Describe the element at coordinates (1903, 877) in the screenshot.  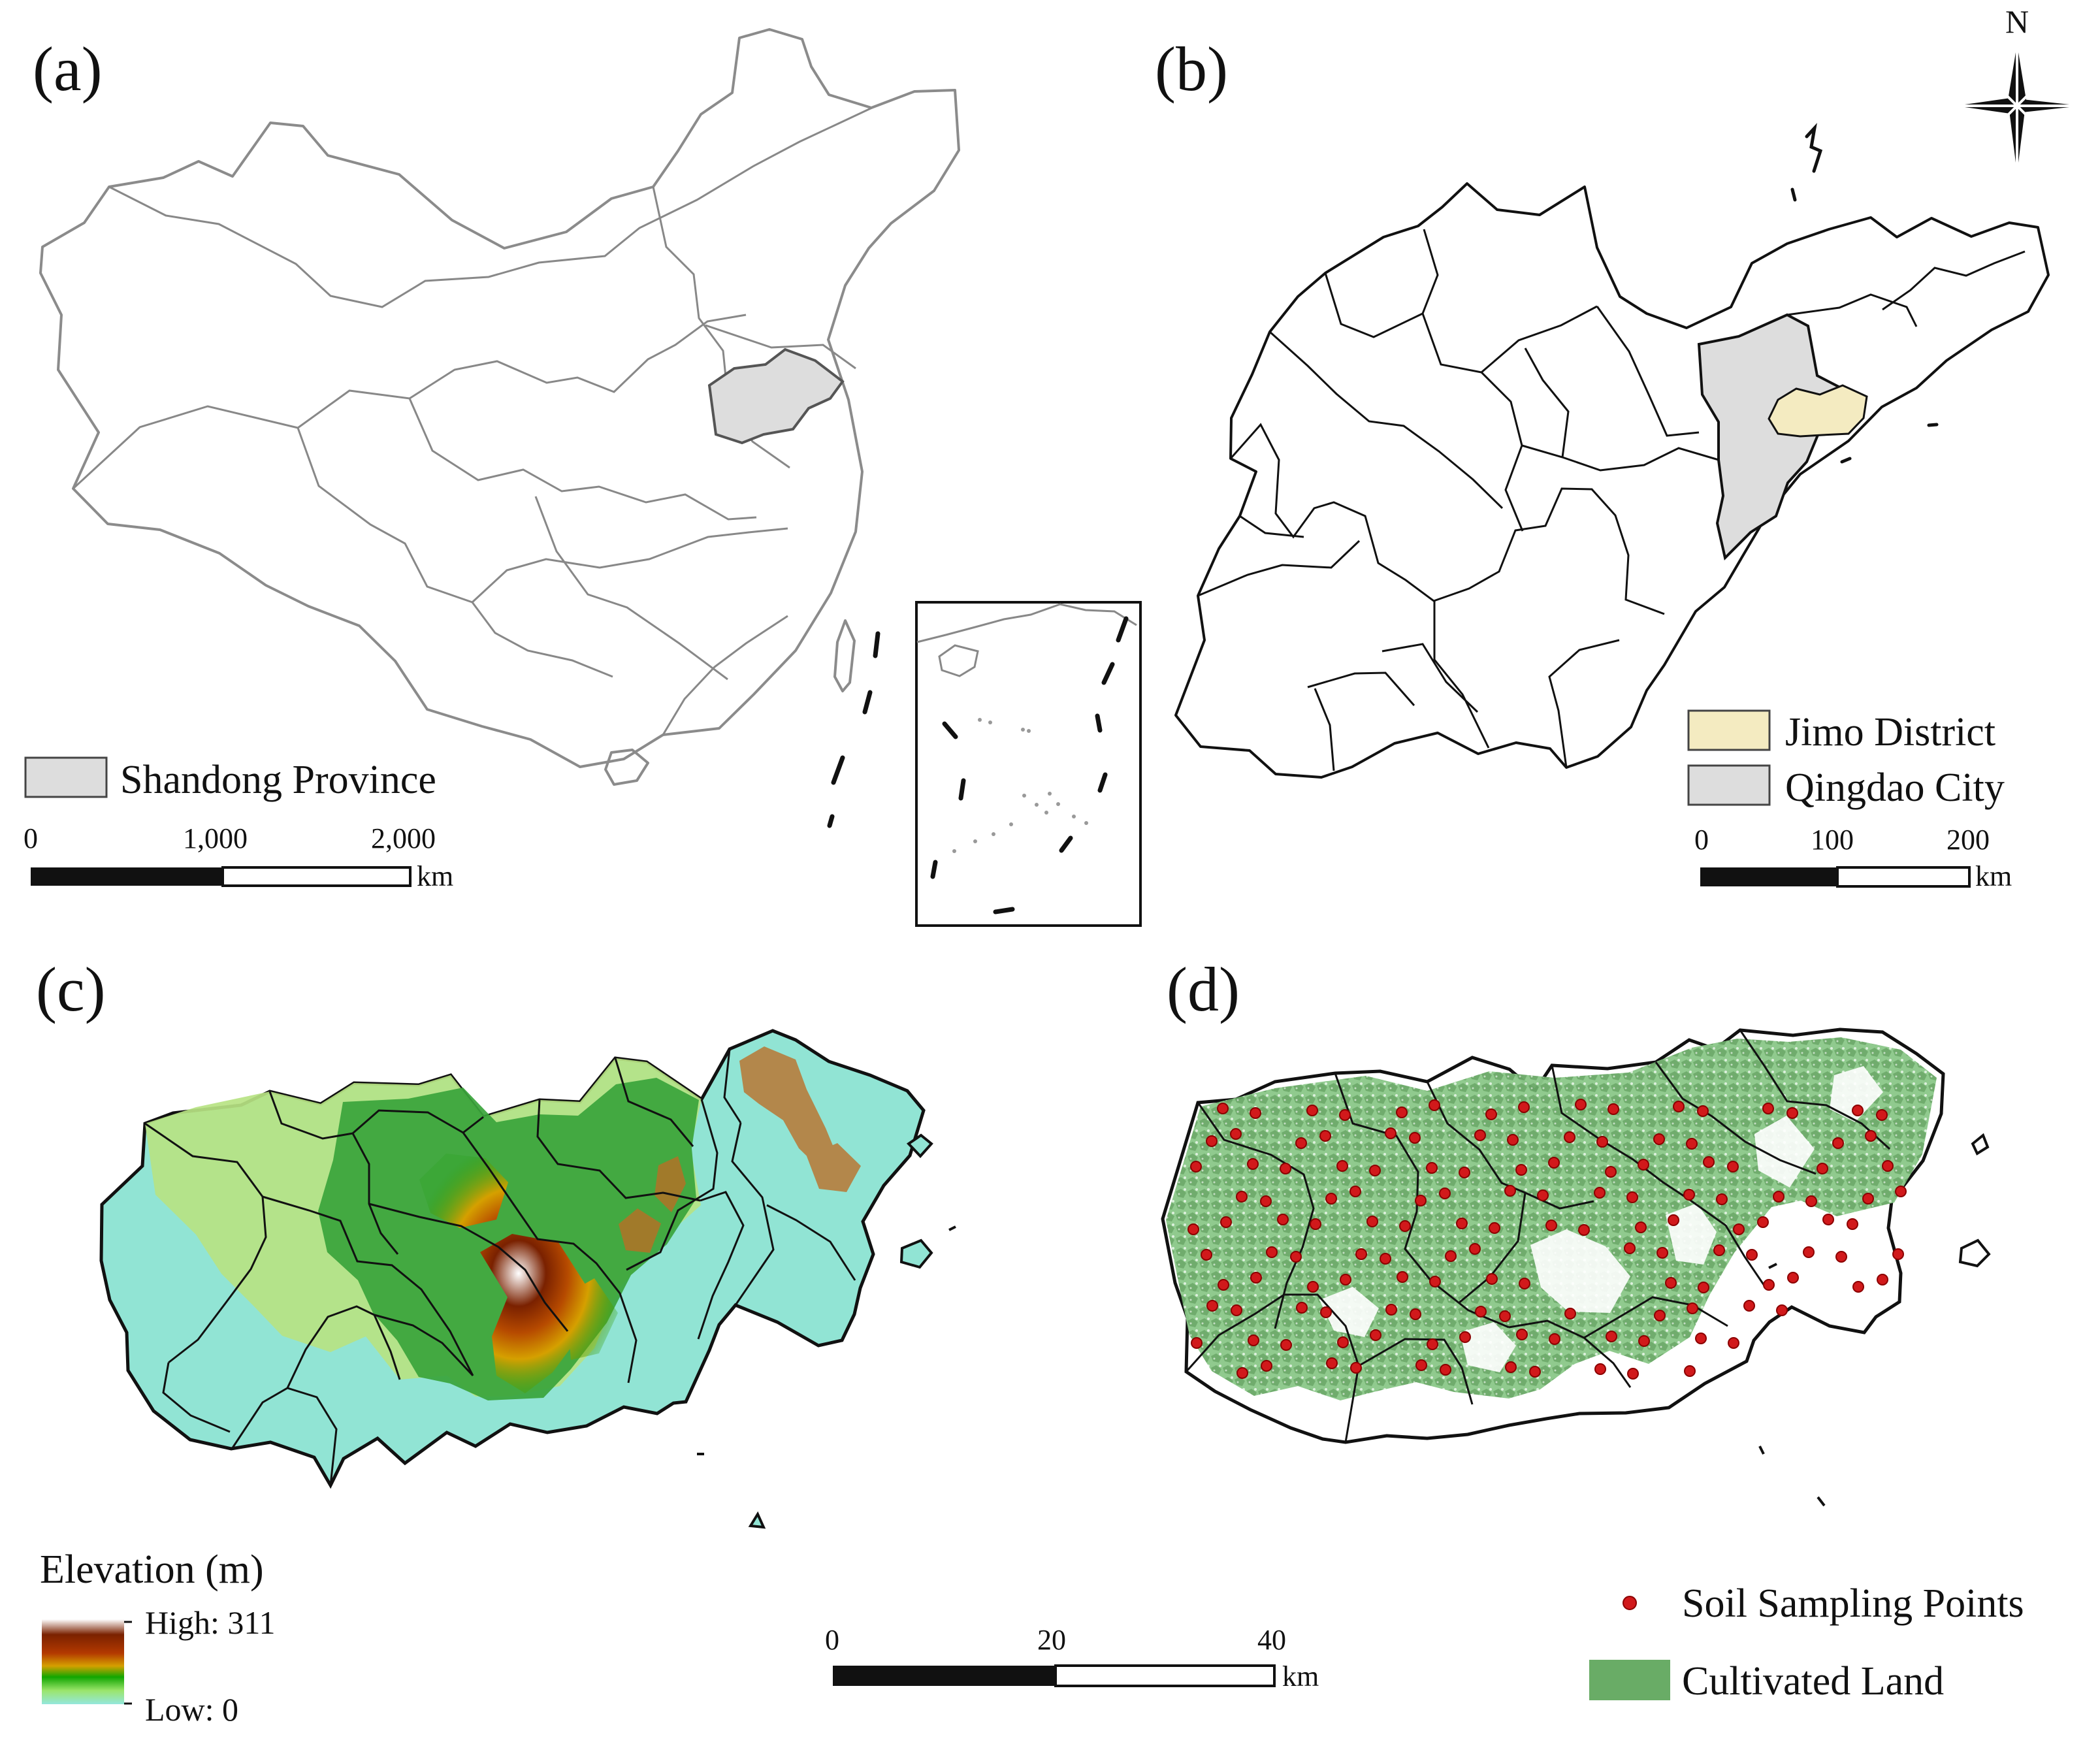
I see `scale-b-white-segment` at that location.